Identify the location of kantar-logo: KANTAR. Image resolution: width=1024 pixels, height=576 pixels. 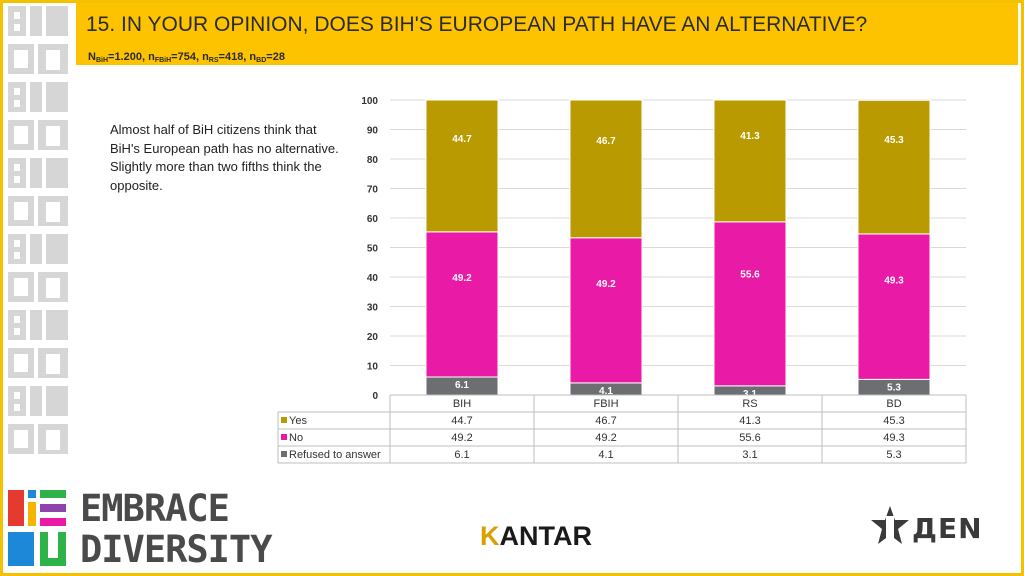
(536, 536).